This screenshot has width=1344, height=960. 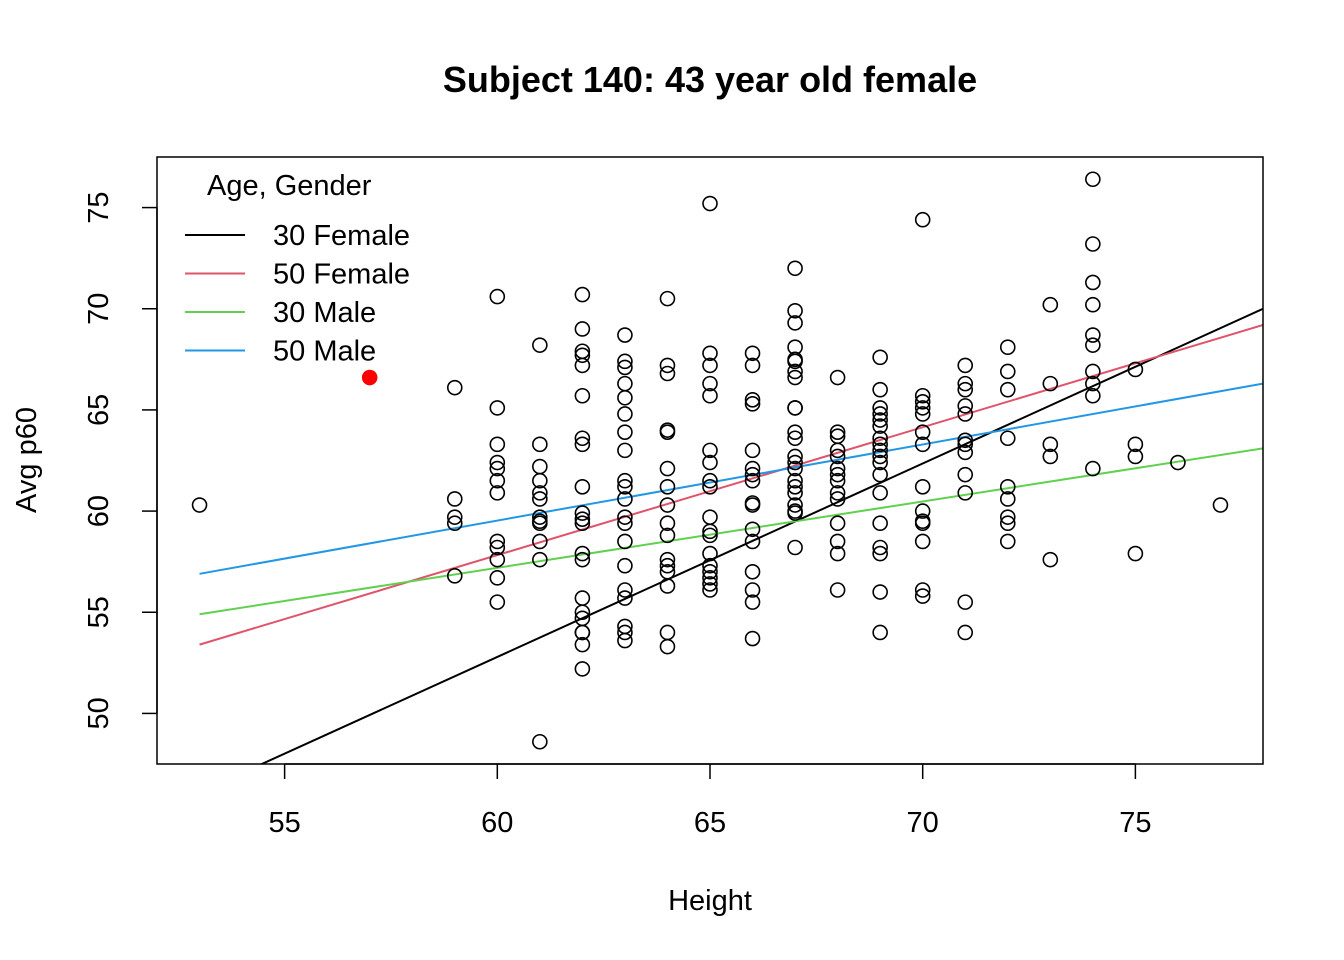 What do you see at coordinates (369, 377) in the screenshot?
I see `highlighted-subject-point` at bounding box center [369, 377].